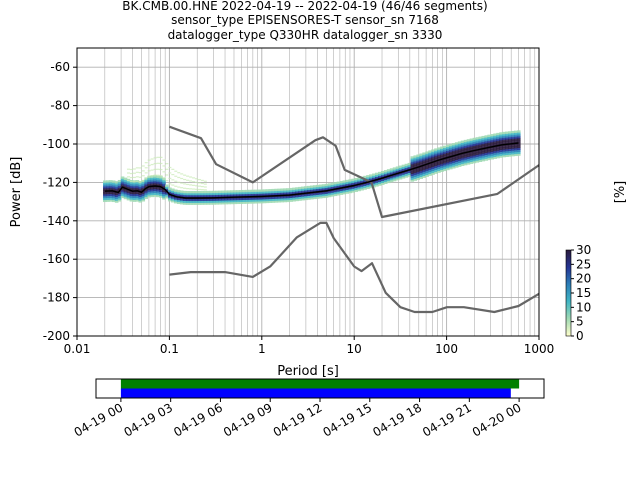 This screenshot has width=640, height=480. What do you see at coordinates (397, 419) in the screenshot?
I see `timeline-tick-label: 04-19 18` at bounding box center [397, 419].